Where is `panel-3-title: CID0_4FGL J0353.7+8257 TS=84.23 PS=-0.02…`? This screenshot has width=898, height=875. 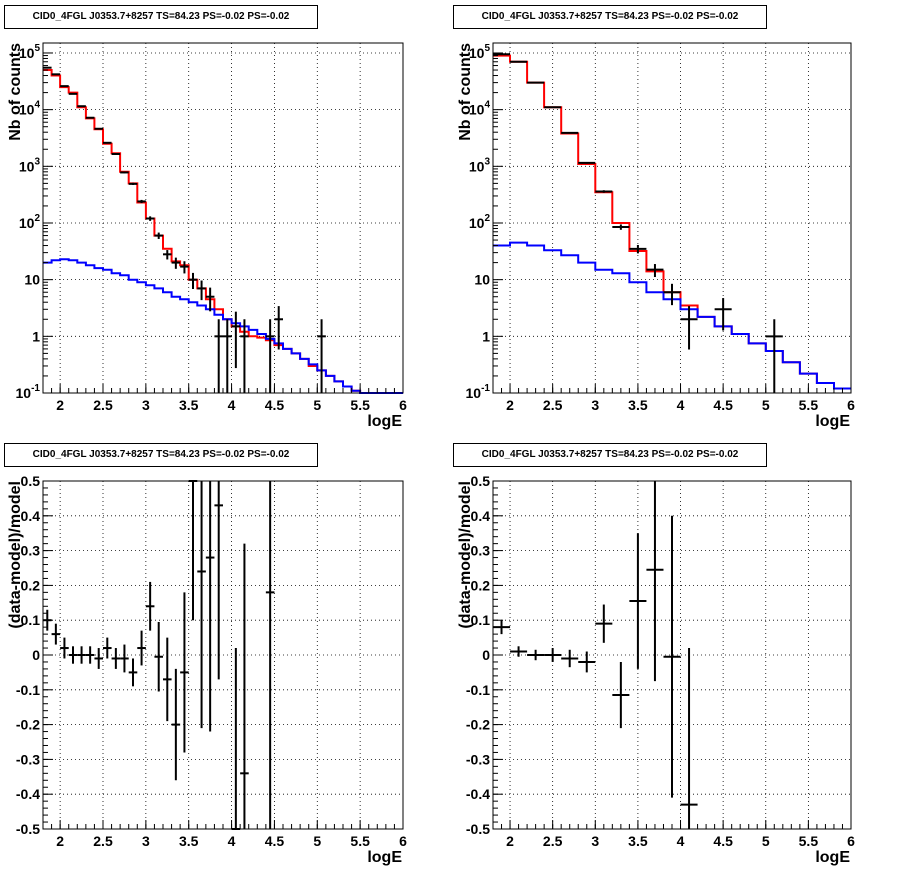
panel-3-title: CID0_4FGL J0353.7+8257 TS=84.23 PS=-0.02… is located at coordinates (161, 455).